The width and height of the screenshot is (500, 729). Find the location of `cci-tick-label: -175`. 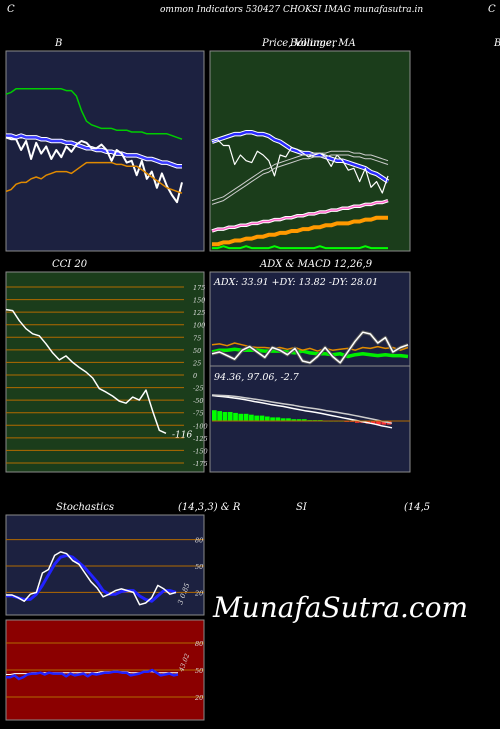

cci-tick-label: -175 is located at coordinates (200, 464).